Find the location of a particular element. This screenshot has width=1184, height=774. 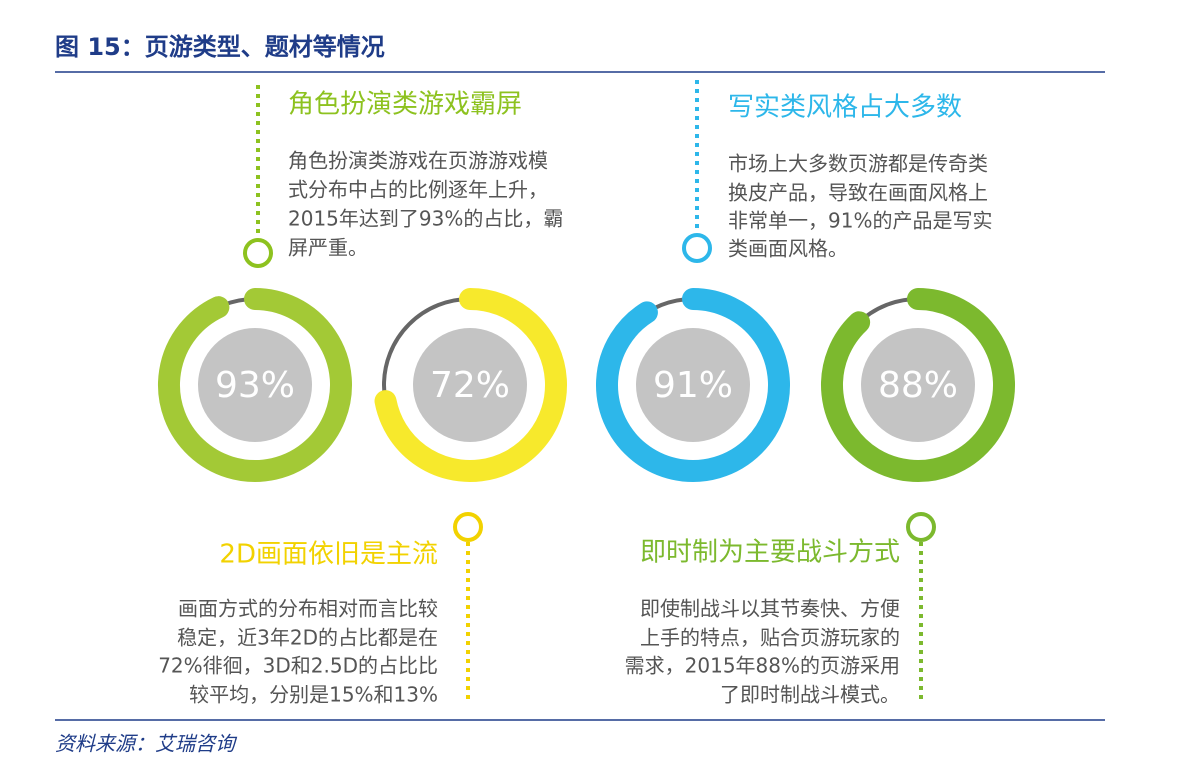

callout-heading: 角色扮演类游戏霸屏 is located at coordinates (405, 105).